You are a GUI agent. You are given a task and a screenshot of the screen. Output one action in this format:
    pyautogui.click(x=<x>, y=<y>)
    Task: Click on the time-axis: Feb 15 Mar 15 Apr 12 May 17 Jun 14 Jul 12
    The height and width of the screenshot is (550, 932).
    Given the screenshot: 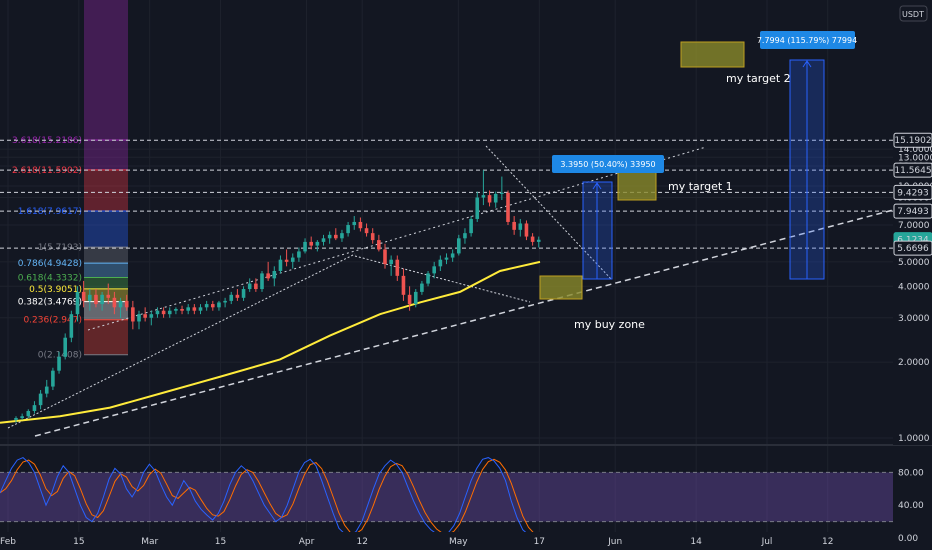 What is the action you would take?
    pyautogui.click(x=416, y=542)
    